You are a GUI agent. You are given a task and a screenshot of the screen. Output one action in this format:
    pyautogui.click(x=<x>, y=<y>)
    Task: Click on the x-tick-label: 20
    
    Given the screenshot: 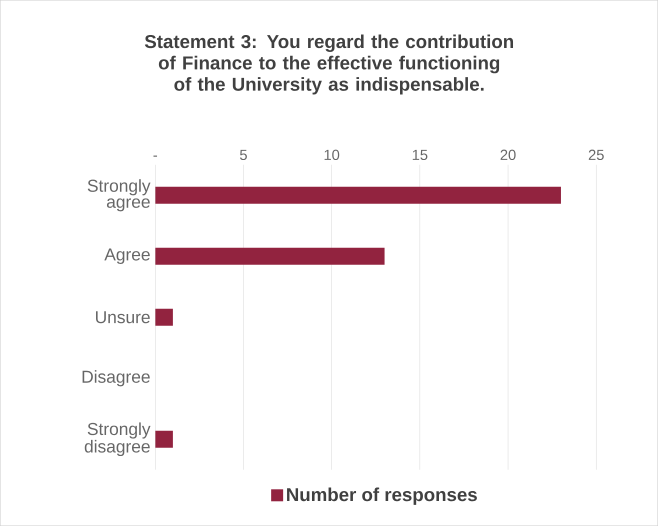 What is the action you would take?
    pyautogui.click(x=508, y=155)
    